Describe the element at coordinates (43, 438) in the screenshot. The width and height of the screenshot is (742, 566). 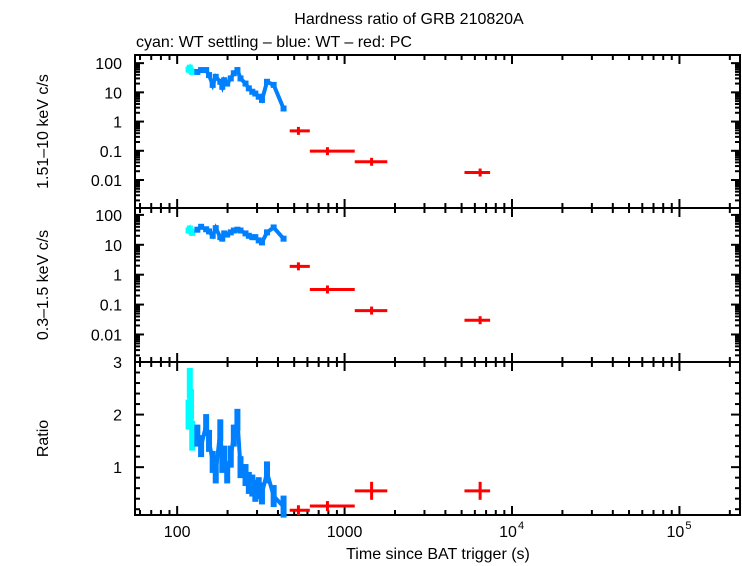
I see `y-axis-label: Ratio` at that location.